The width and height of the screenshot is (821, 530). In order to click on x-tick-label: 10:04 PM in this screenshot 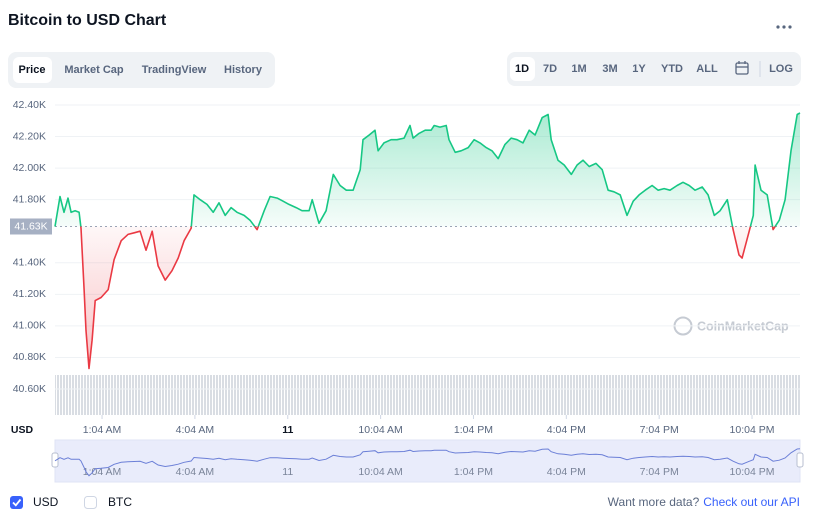, I will do `click(752, 430)`.